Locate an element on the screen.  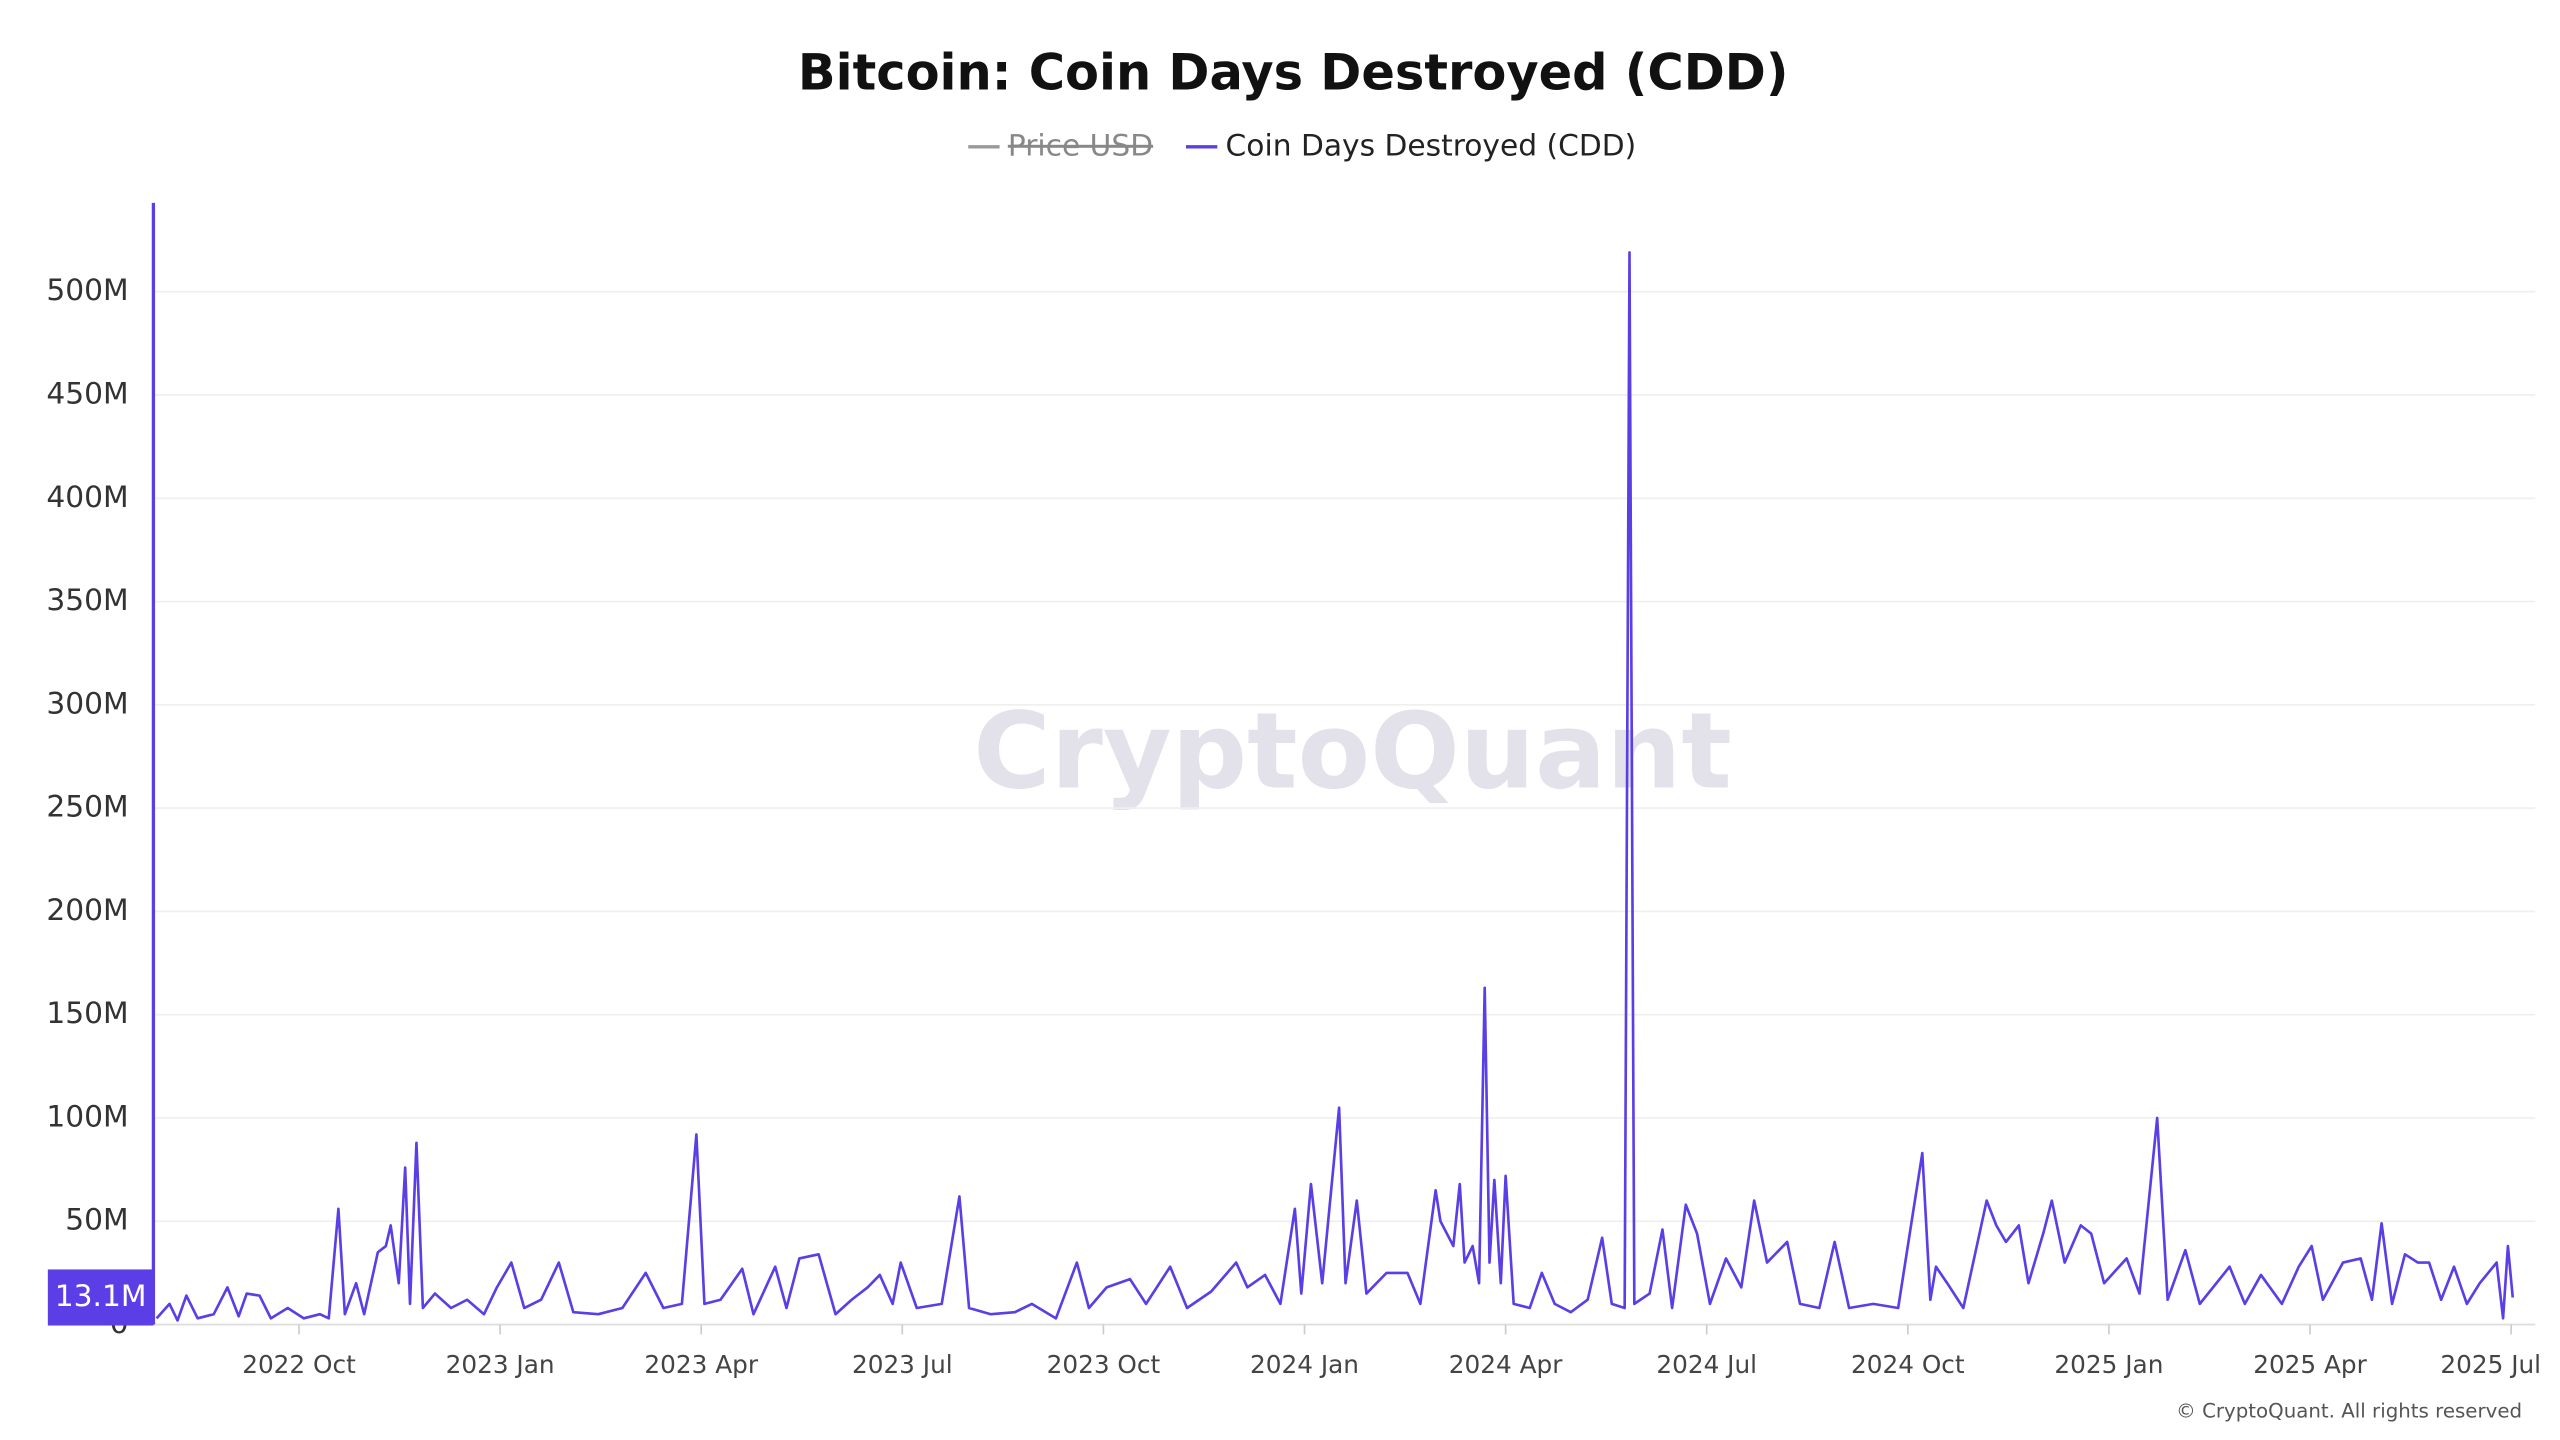
last-value-box is located at coordinates (100, 1297).